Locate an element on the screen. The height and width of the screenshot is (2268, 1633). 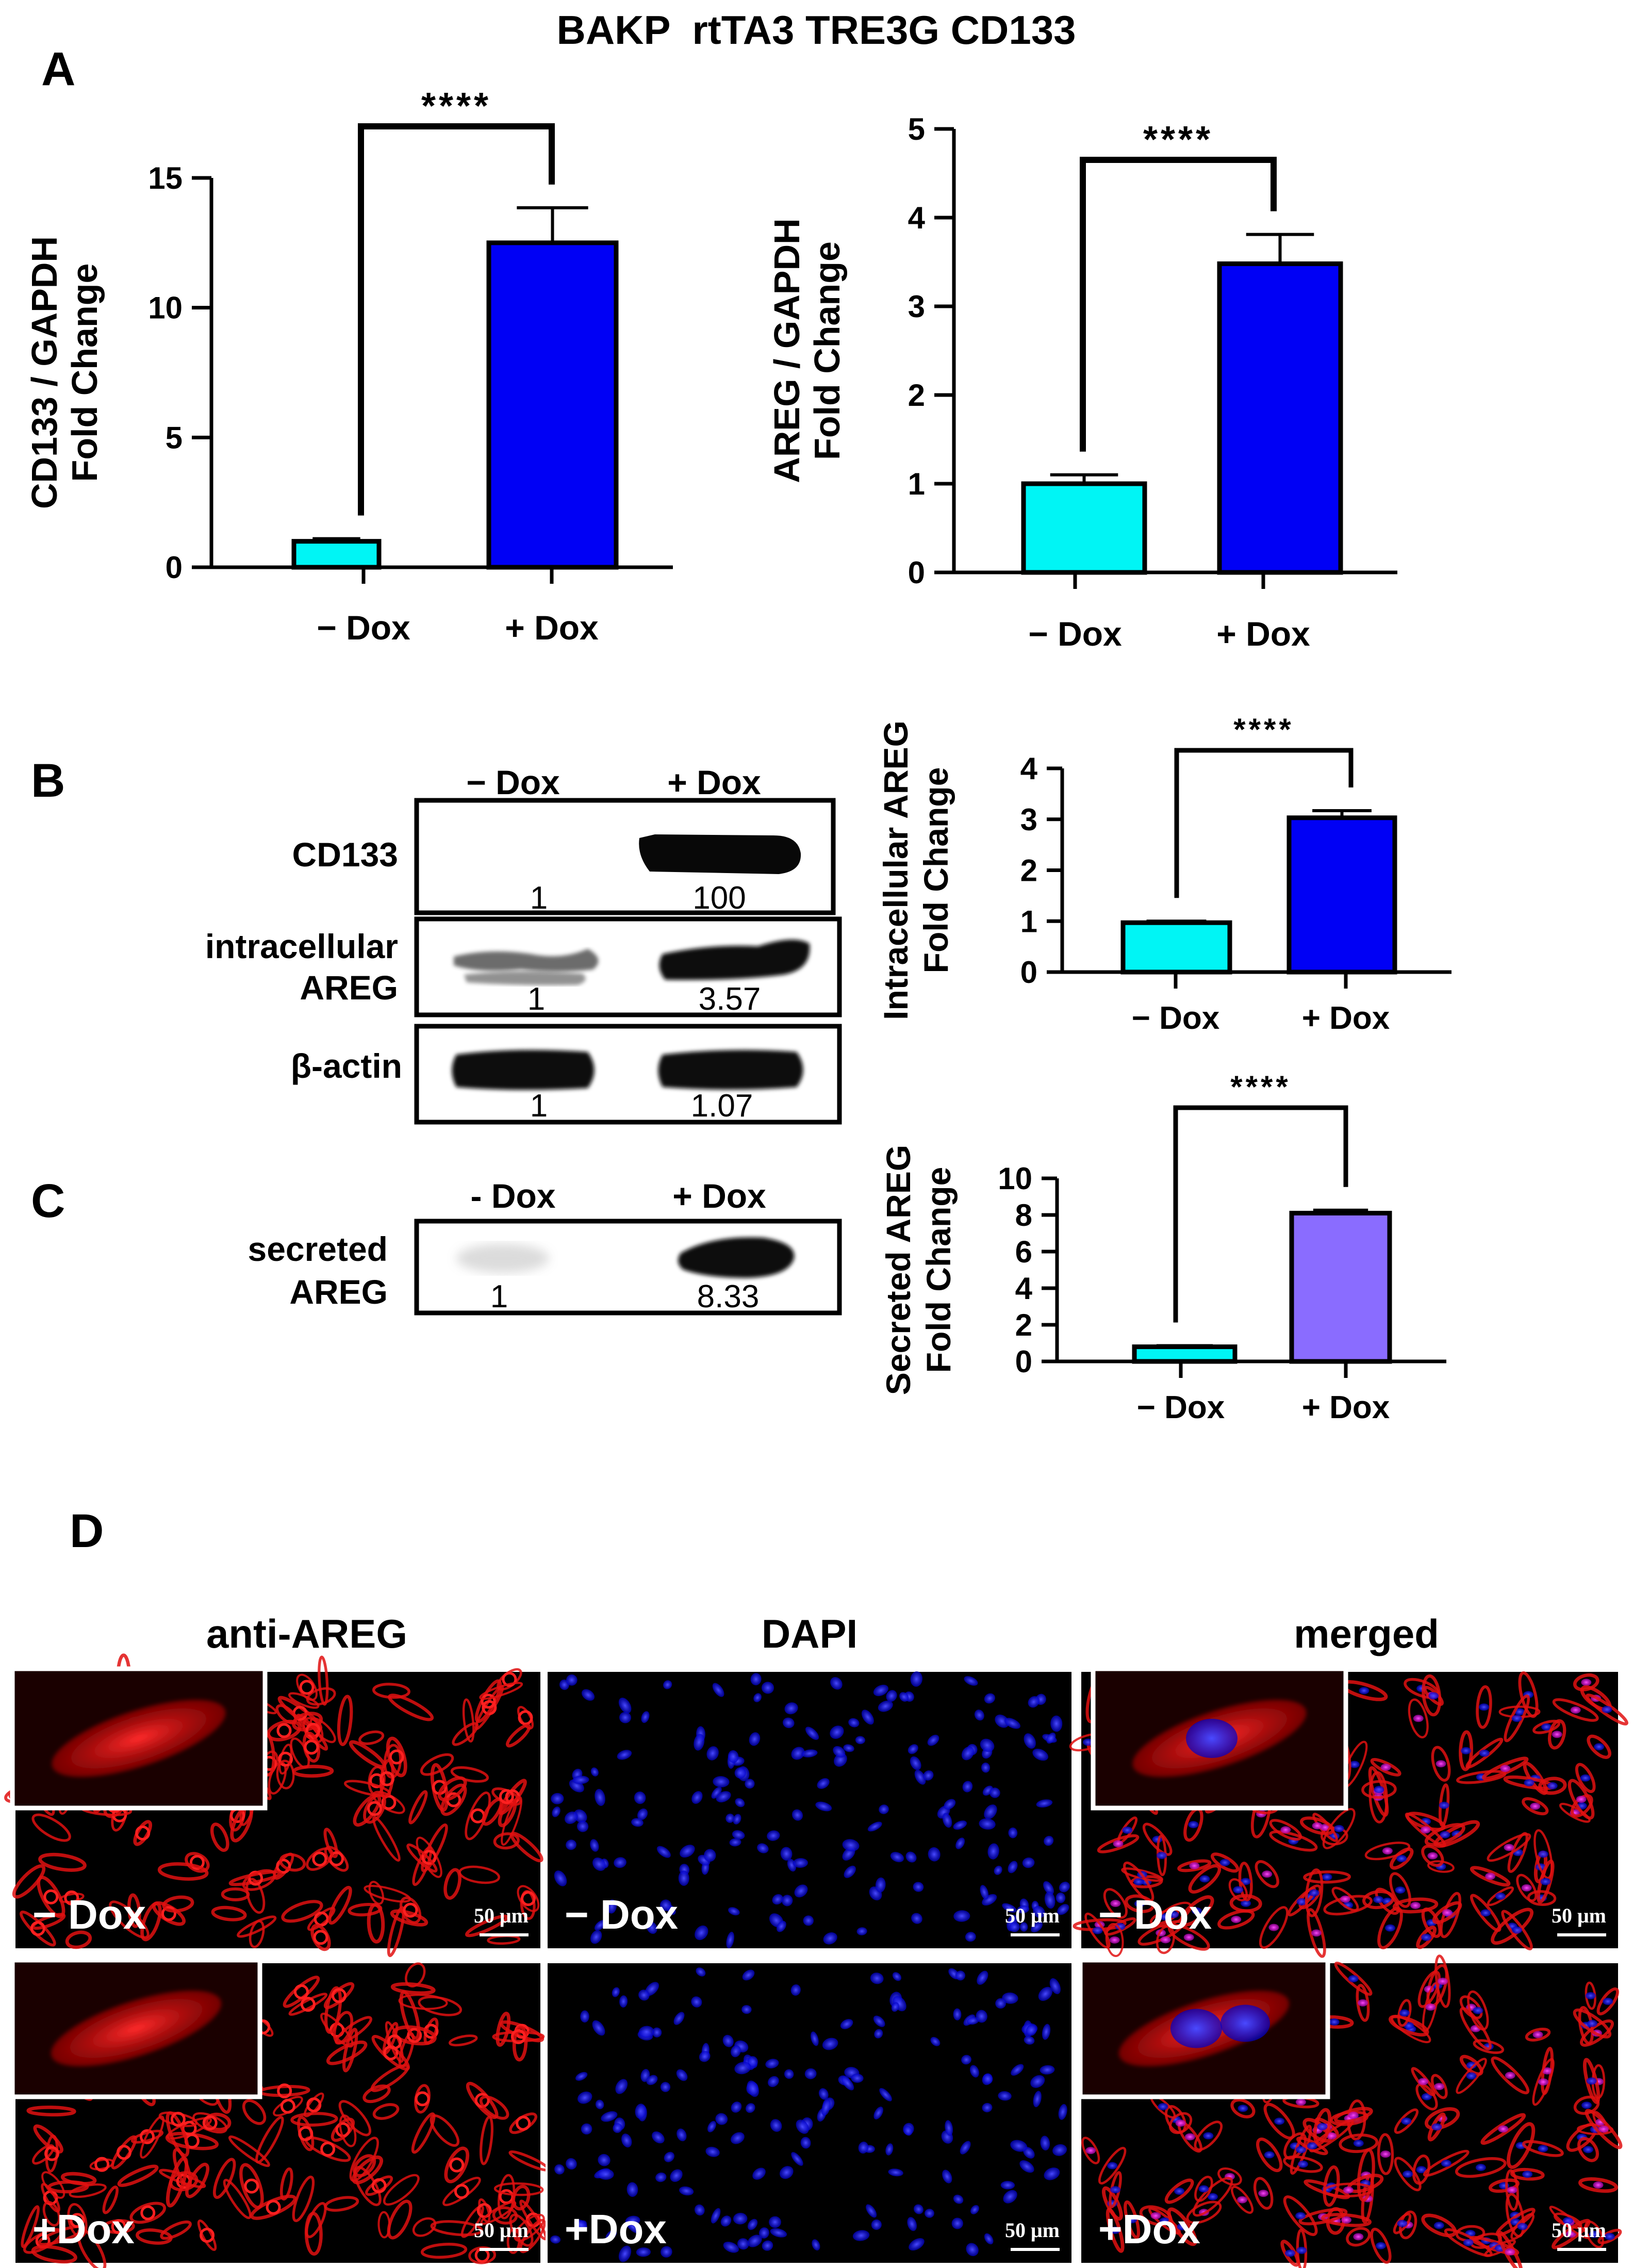
panel-letter-a: A is located at coordinates (58, 69).